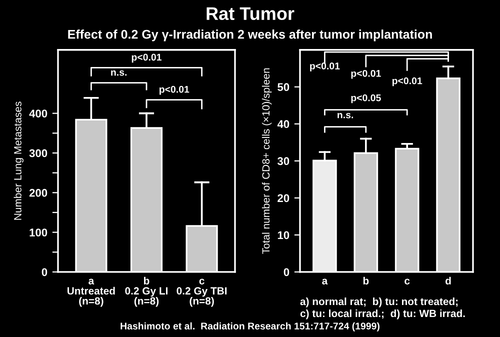 The width and height of the screenshot is (500, 337). Describe the element at coordinates (407, 281) in the screenshot. I see `x-tick-label: c` at that location.